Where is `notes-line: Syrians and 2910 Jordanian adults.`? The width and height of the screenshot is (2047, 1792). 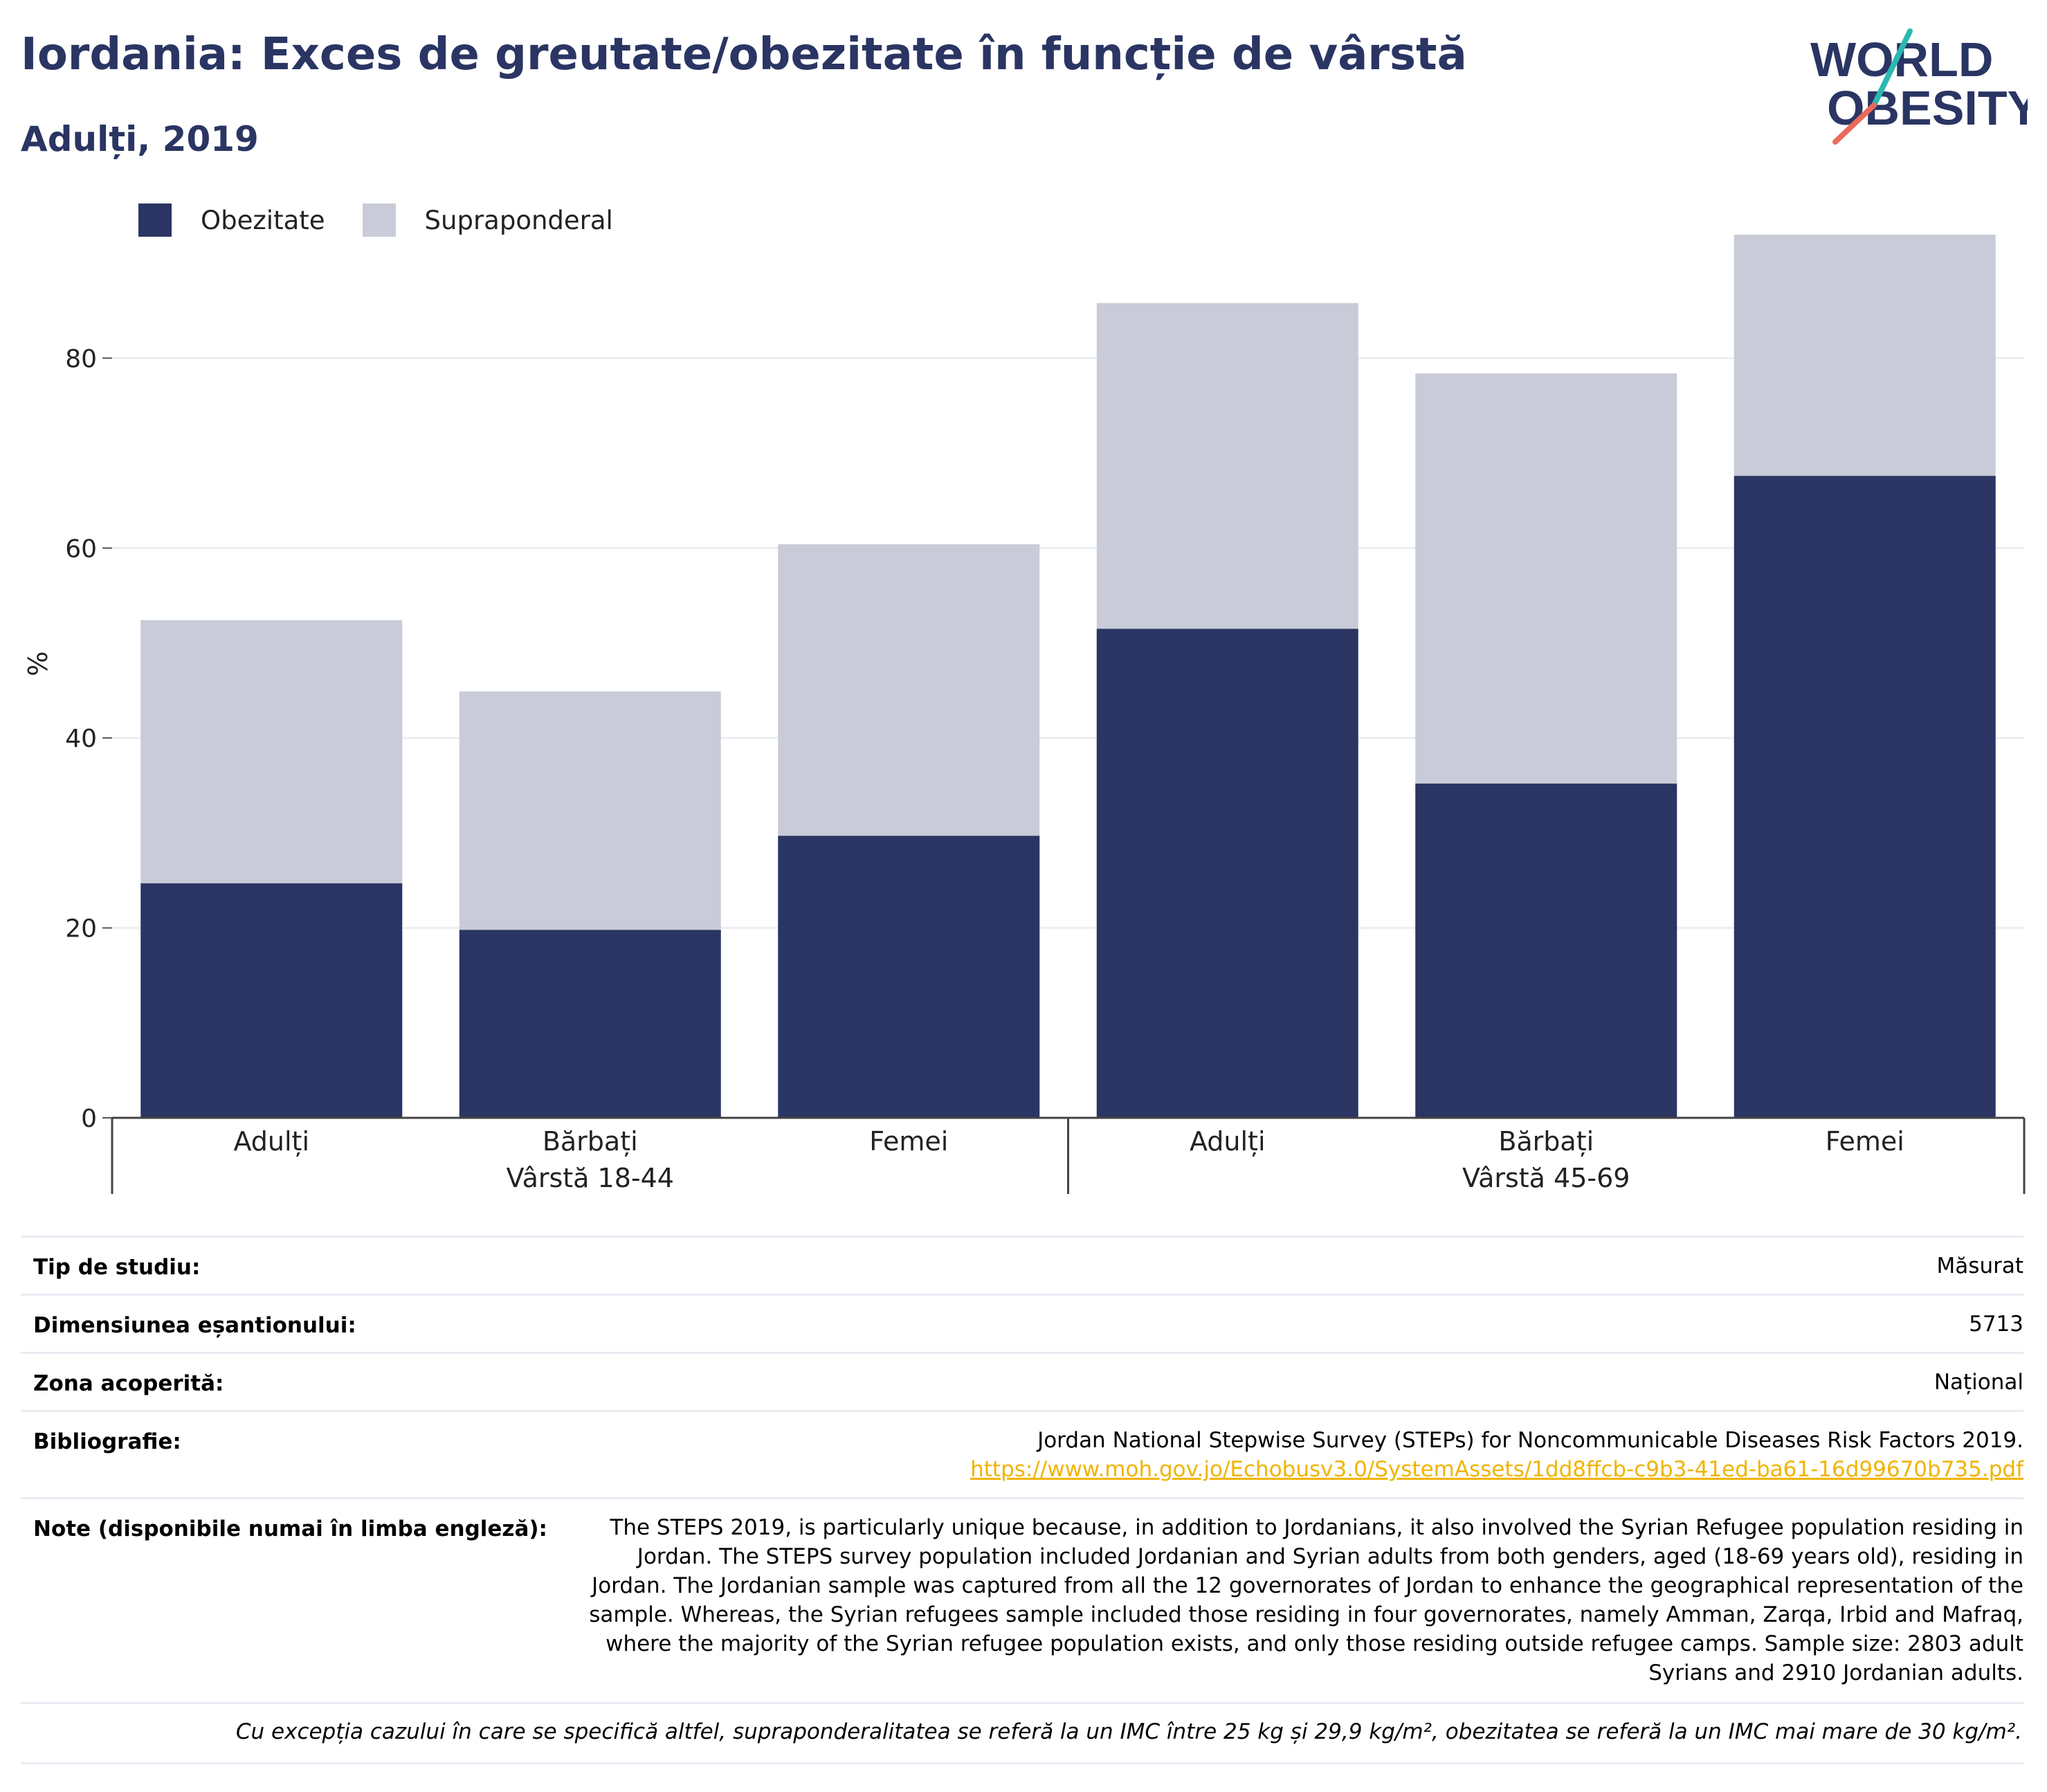 notes-line: Syrians and 2910 Jordanian adults. is located at coordinates (1836, 1672).